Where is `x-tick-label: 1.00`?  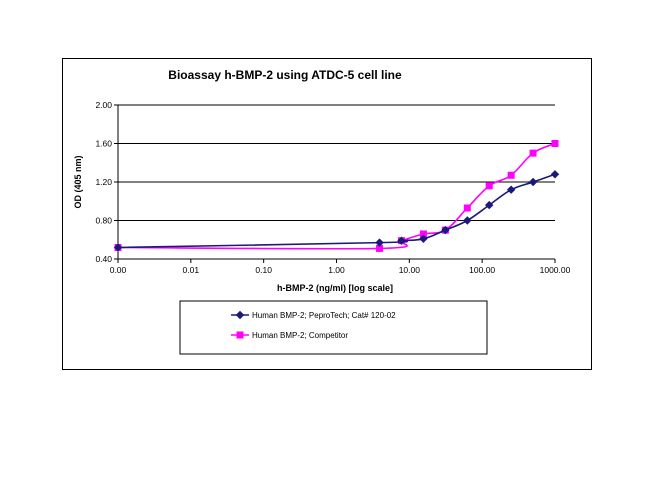 x-tick-label: 1.00 is located at coordinates (336, 270).